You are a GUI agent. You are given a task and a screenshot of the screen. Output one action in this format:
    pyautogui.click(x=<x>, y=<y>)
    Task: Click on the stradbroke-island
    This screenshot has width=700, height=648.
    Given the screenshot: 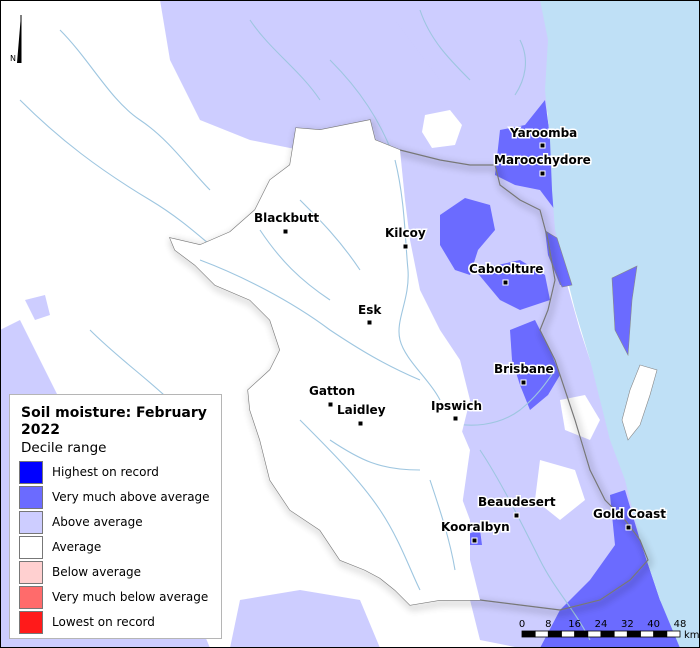 What is the action you would take?
    pyautogui.click(x=639, y=402)
    